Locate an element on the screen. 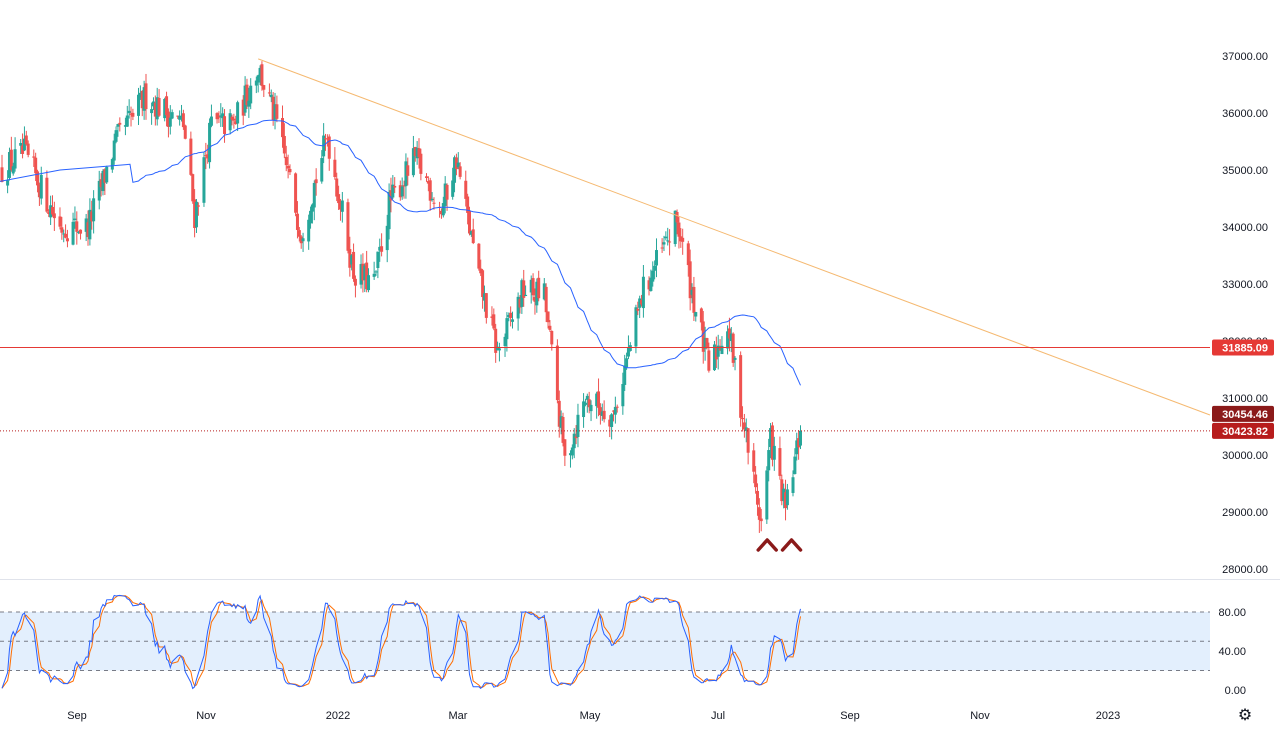 This screenshot has height=733, width=1280. x-tick-label: 2022 is located at coordinates (338, 716).